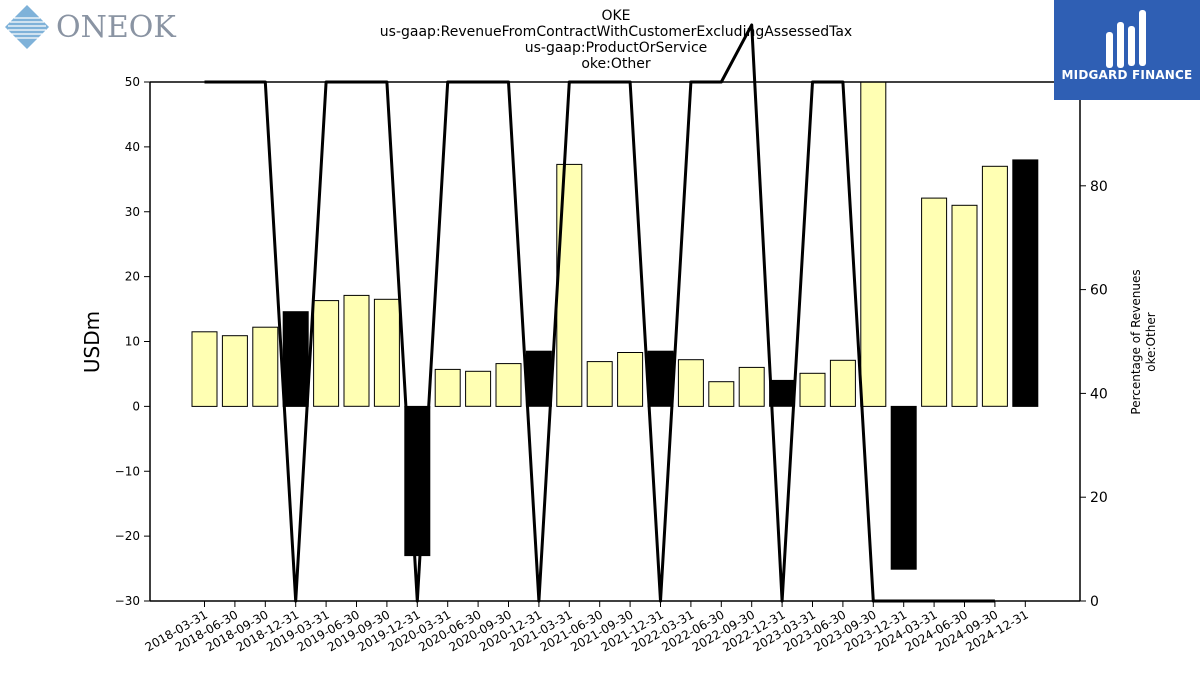 This screenshot has height=675, width=1200. Describe the element at coordinates (1099, 394) in the screenshot. I see `y2-tick-label: 40` at that location.